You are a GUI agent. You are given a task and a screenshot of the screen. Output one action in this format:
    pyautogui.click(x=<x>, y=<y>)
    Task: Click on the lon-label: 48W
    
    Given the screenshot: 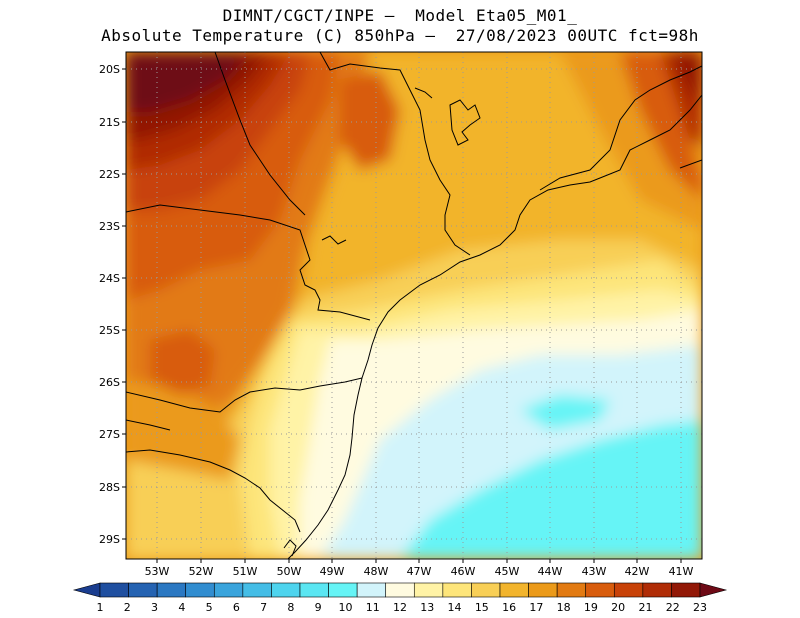 What is the action you would take?
    pyautogui.click(x=376, y=571)
    